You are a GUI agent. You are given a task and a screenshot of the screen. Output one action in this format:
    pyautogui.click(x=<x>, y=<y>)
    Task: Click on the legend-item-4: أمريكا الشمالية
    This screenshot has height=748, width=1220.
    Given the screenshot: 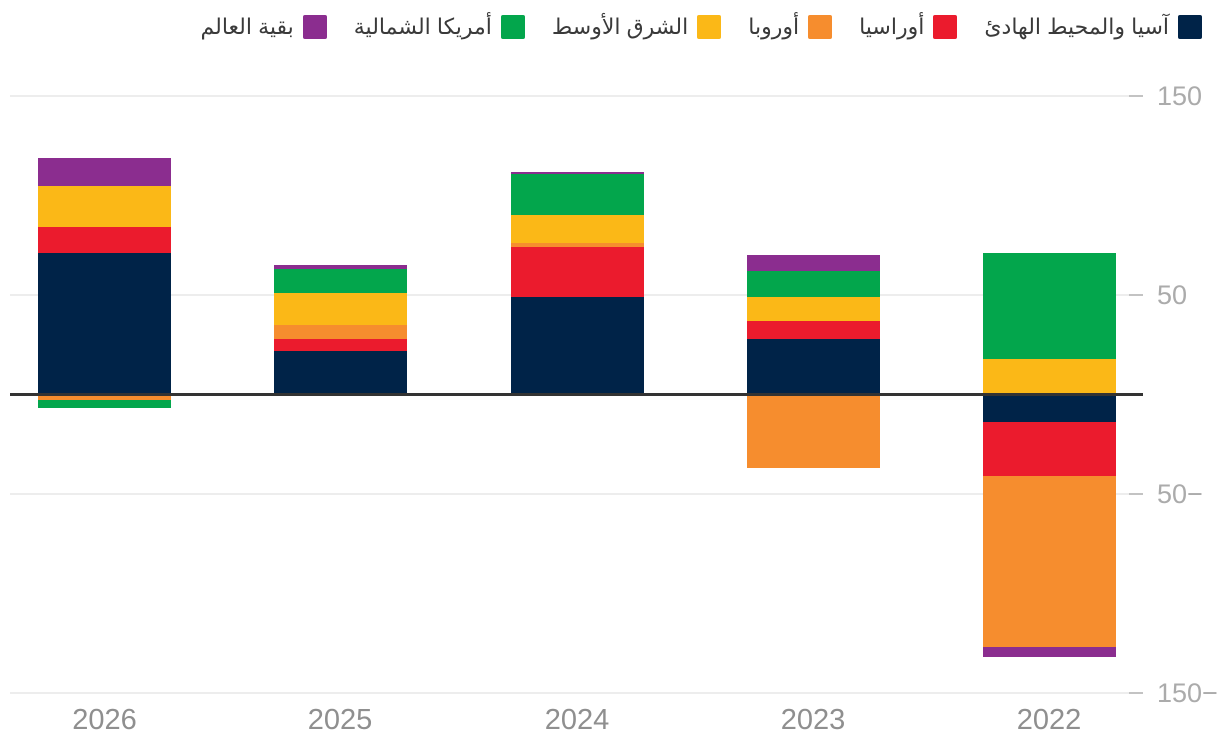 What is the action you would take?
    pyautogui.click(x=439, y=27)
    